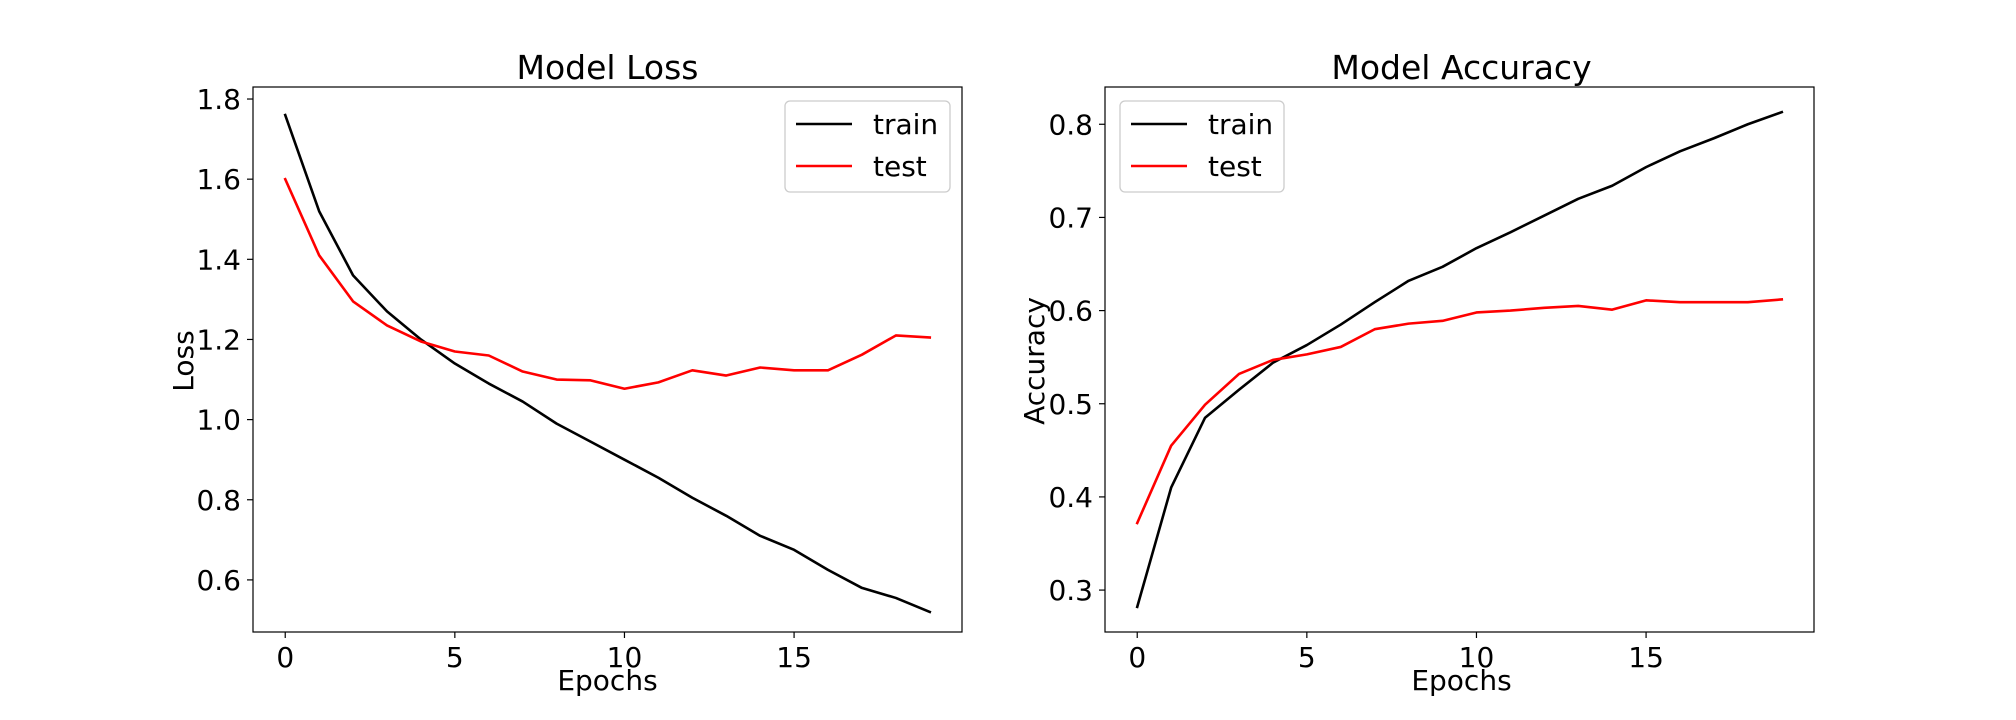 Image resolution: width=2016 pixels, height=720 pixels. Describe the element at coordinates (1076, 357) in the screenshot. I see `y-axis-ticks: 0.3 0.4 0.5 0.6 0.7 0.8` at that location.